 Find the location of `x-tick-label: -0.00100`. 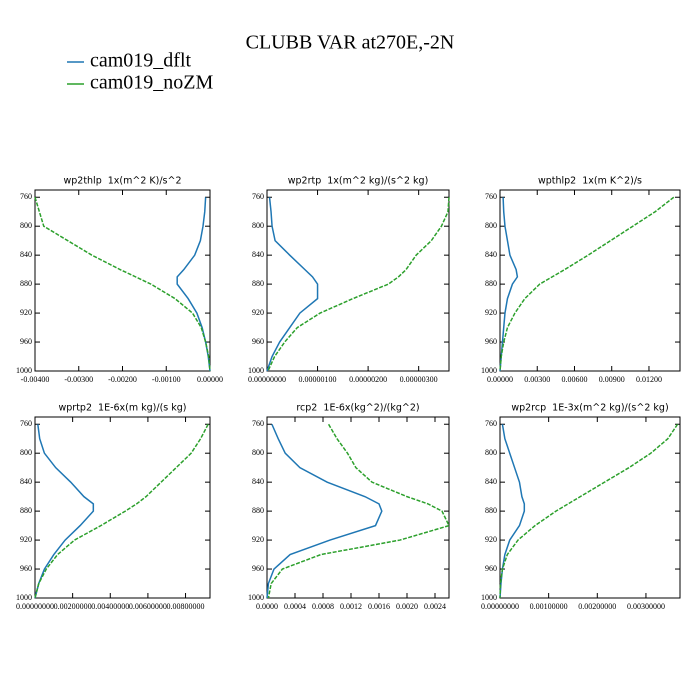

x-tick-label: -0.00100 is located at coordinates (166, 379).